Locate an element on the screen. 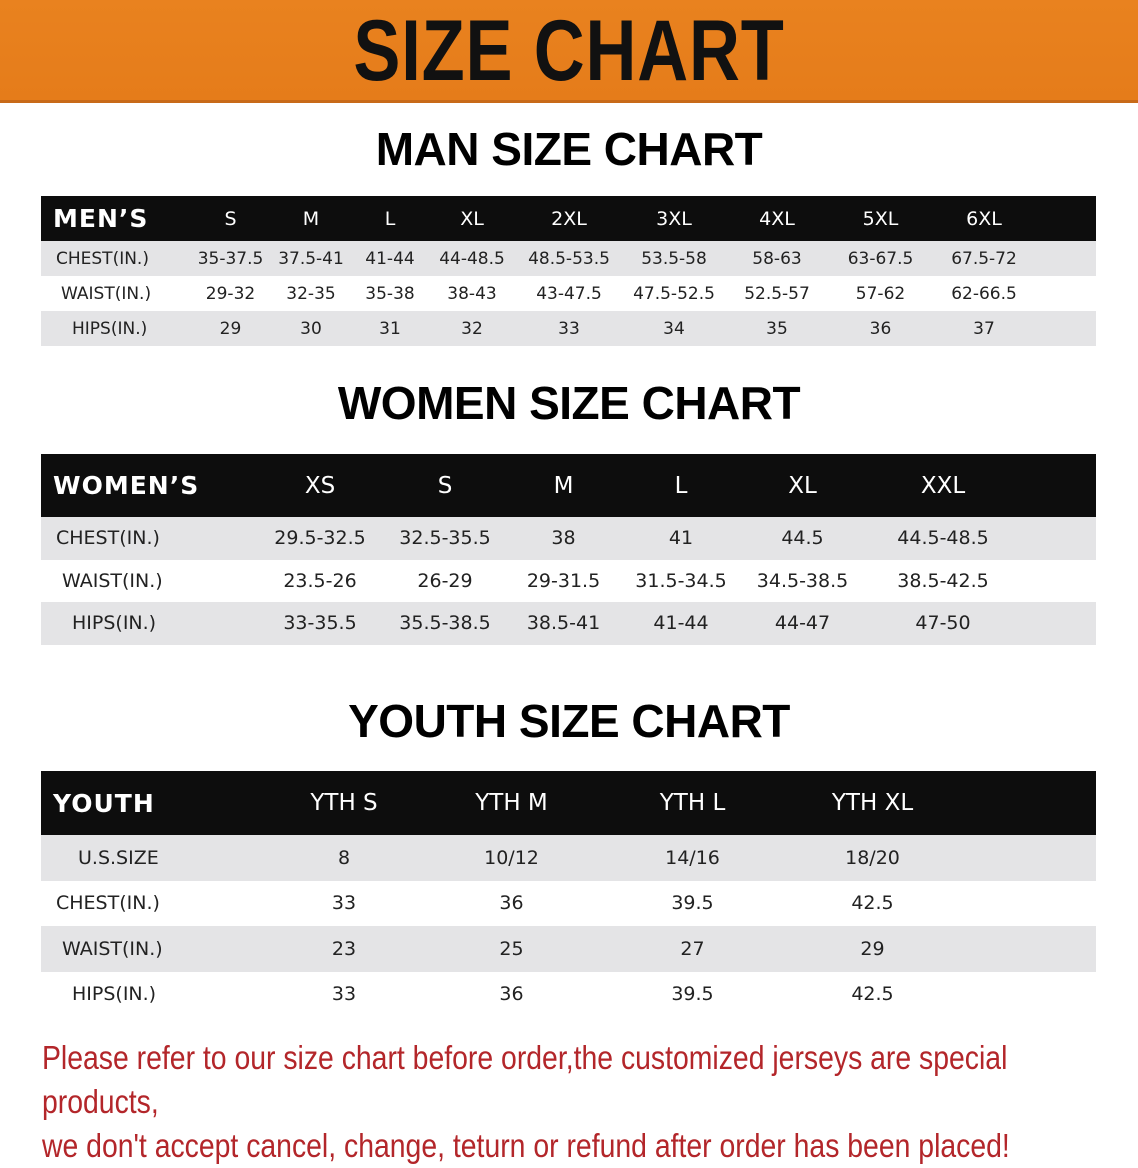  size-header: YTH L is located at coordinates (692, 803).